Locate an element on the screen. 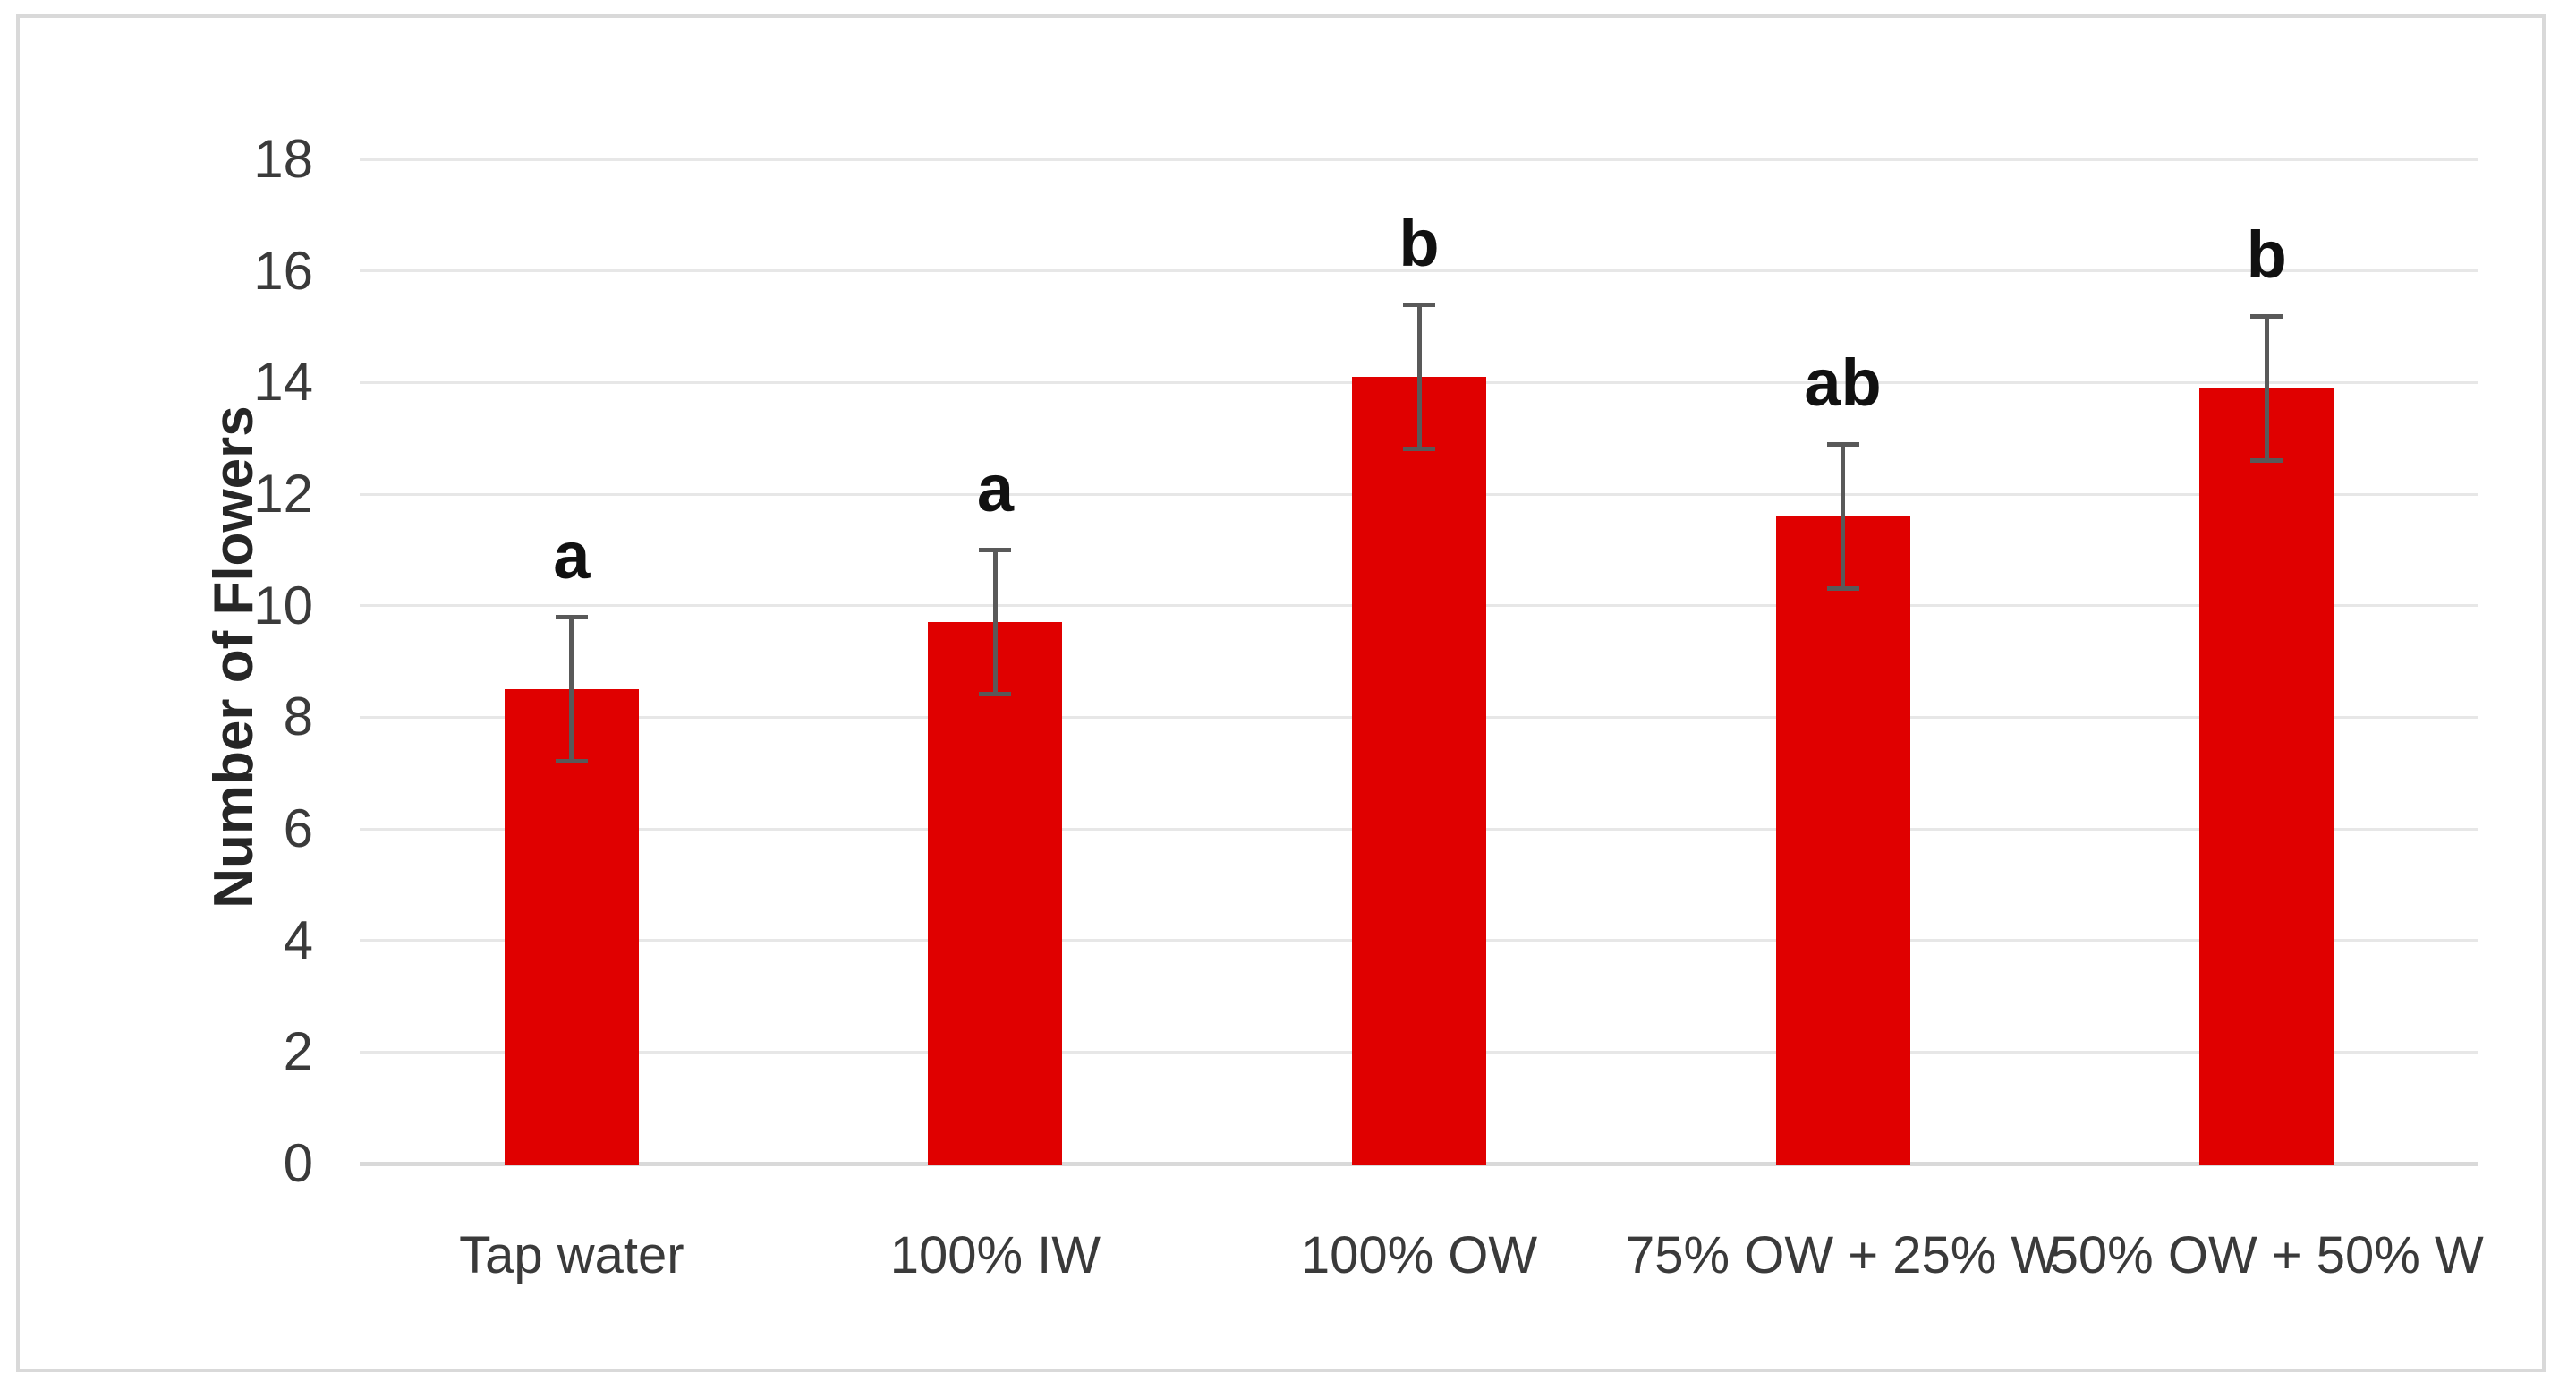  bar-100-ow is located at coordinates (1419, 771).